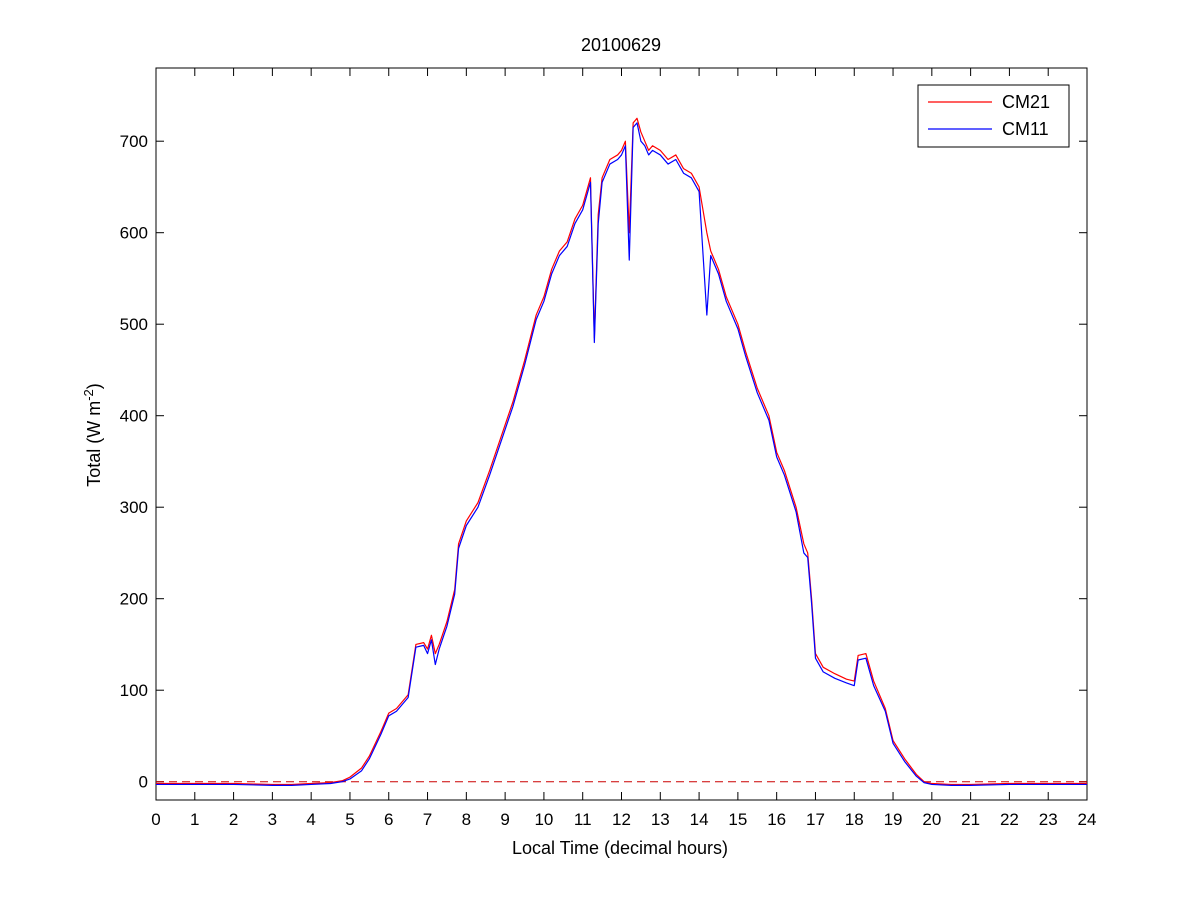  What do you see at coordinates (1009, 819) in the screenshot?
I see `x-tick-label: 22` at bounding box center [1009, 819].